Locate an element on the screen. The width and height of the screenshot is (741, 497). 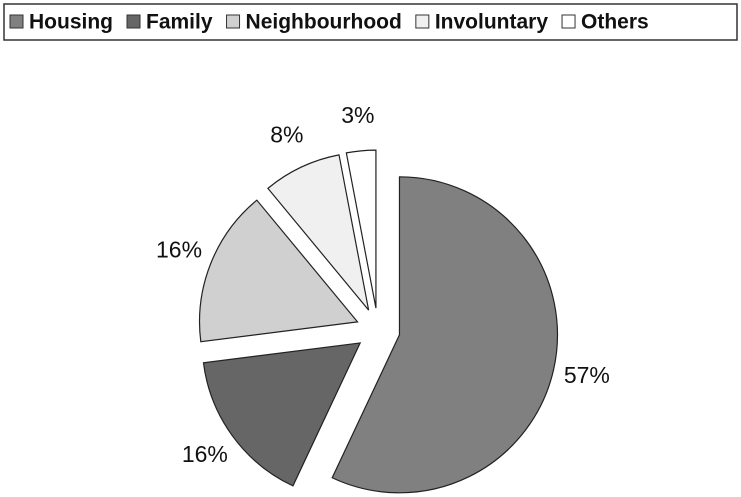
legend-label: Others is located at coordinates (615, 22).